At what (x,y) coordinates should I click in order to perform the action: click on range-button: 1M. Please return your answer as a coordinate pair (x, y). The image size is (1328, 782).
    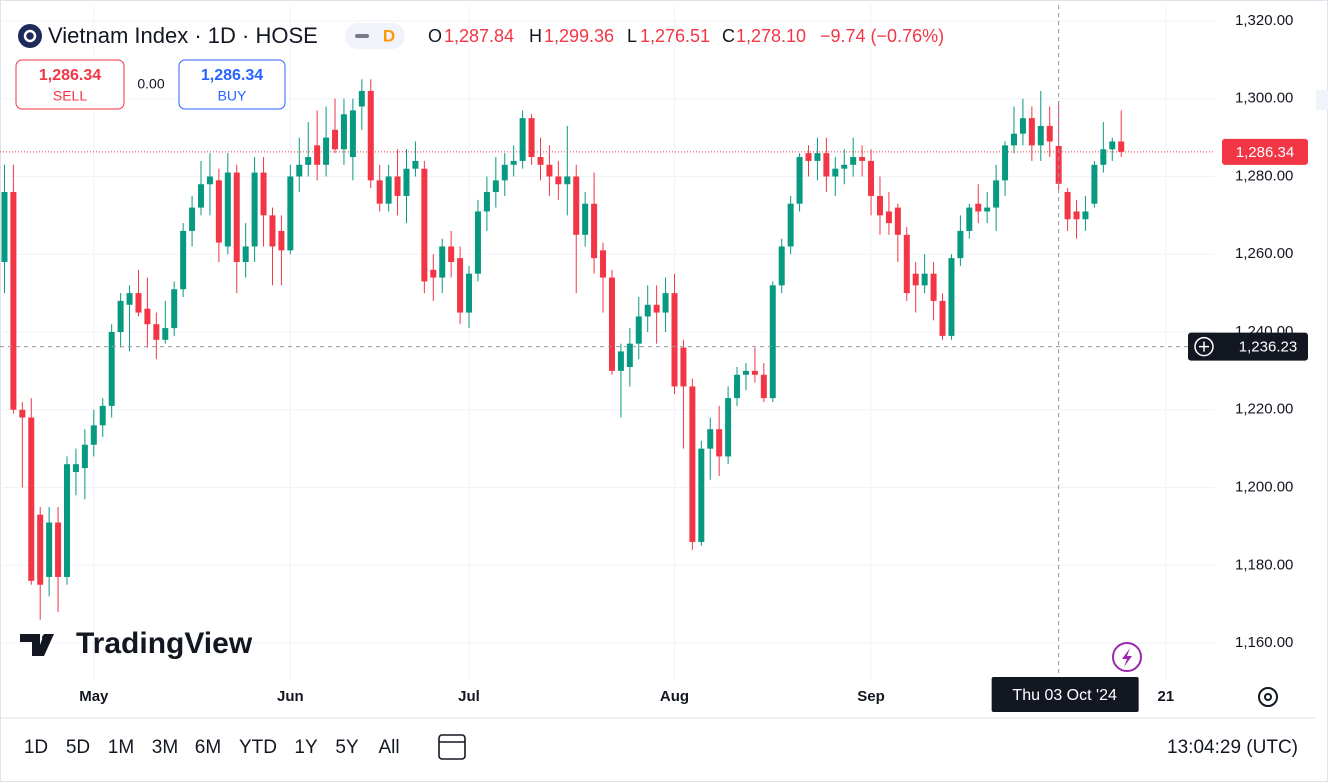
    Looking at the image, I should click on (121, 747).